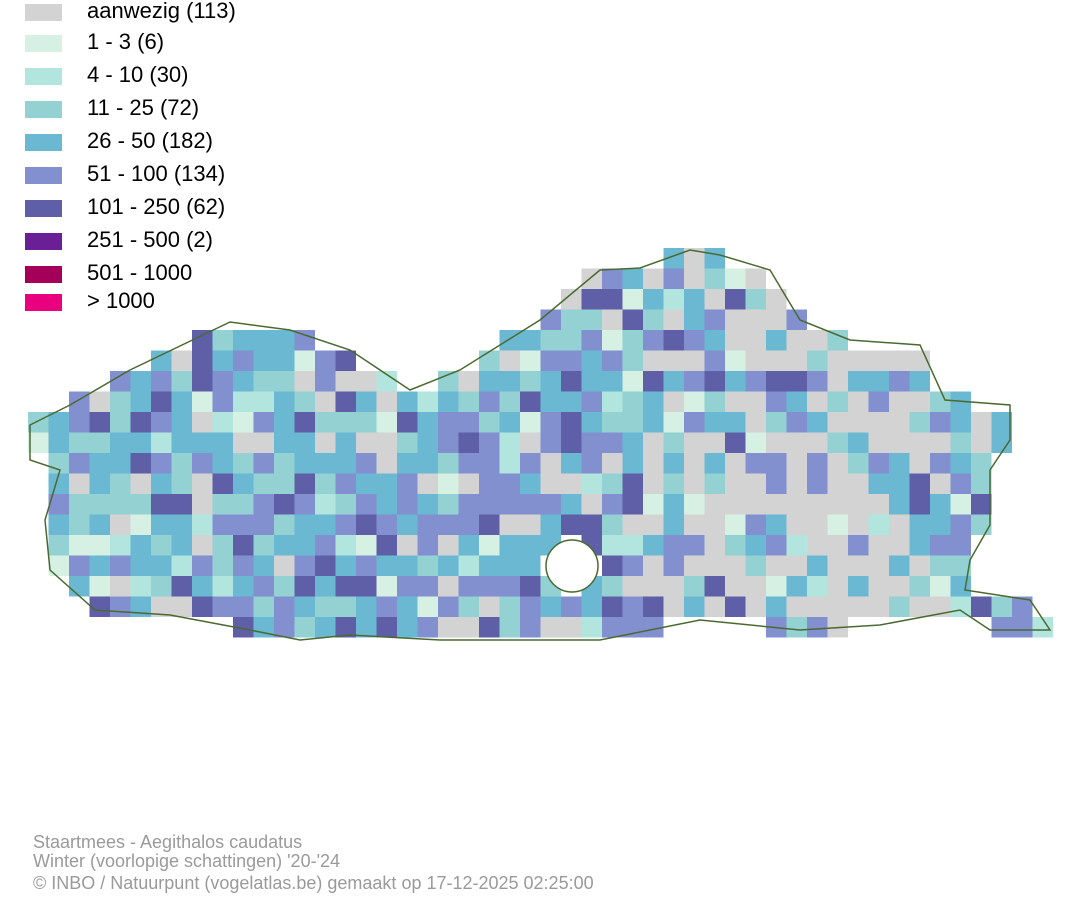 The width and height of the screenshot is (1074, 905). Describe the element at coordinates (186, 861) in the screenshot. I see `footer-line: Winter (voorlopige schattingen) '20-'24` at that location.